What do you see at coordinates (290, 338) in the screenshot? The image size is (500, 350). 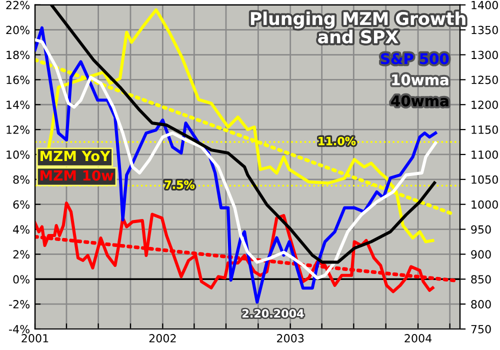 I see `x-tick-label: 2003` at bounding box center [290, 338].